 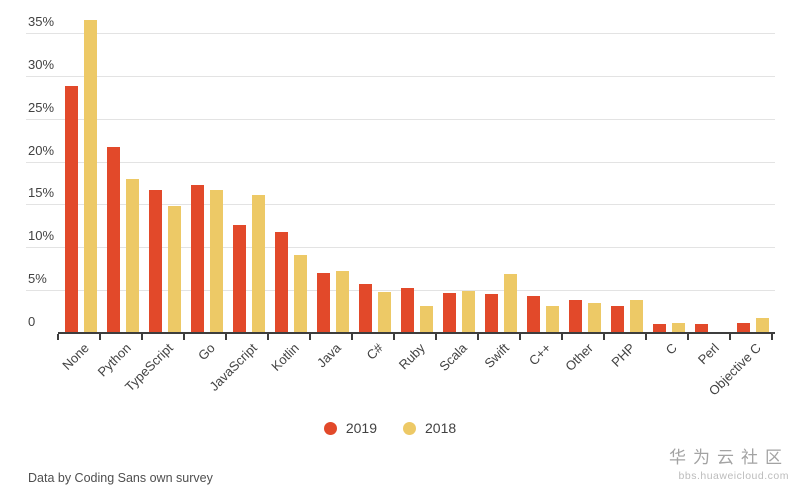 I want to click on x-axis-category-label: C, so click(x=671, y=349).